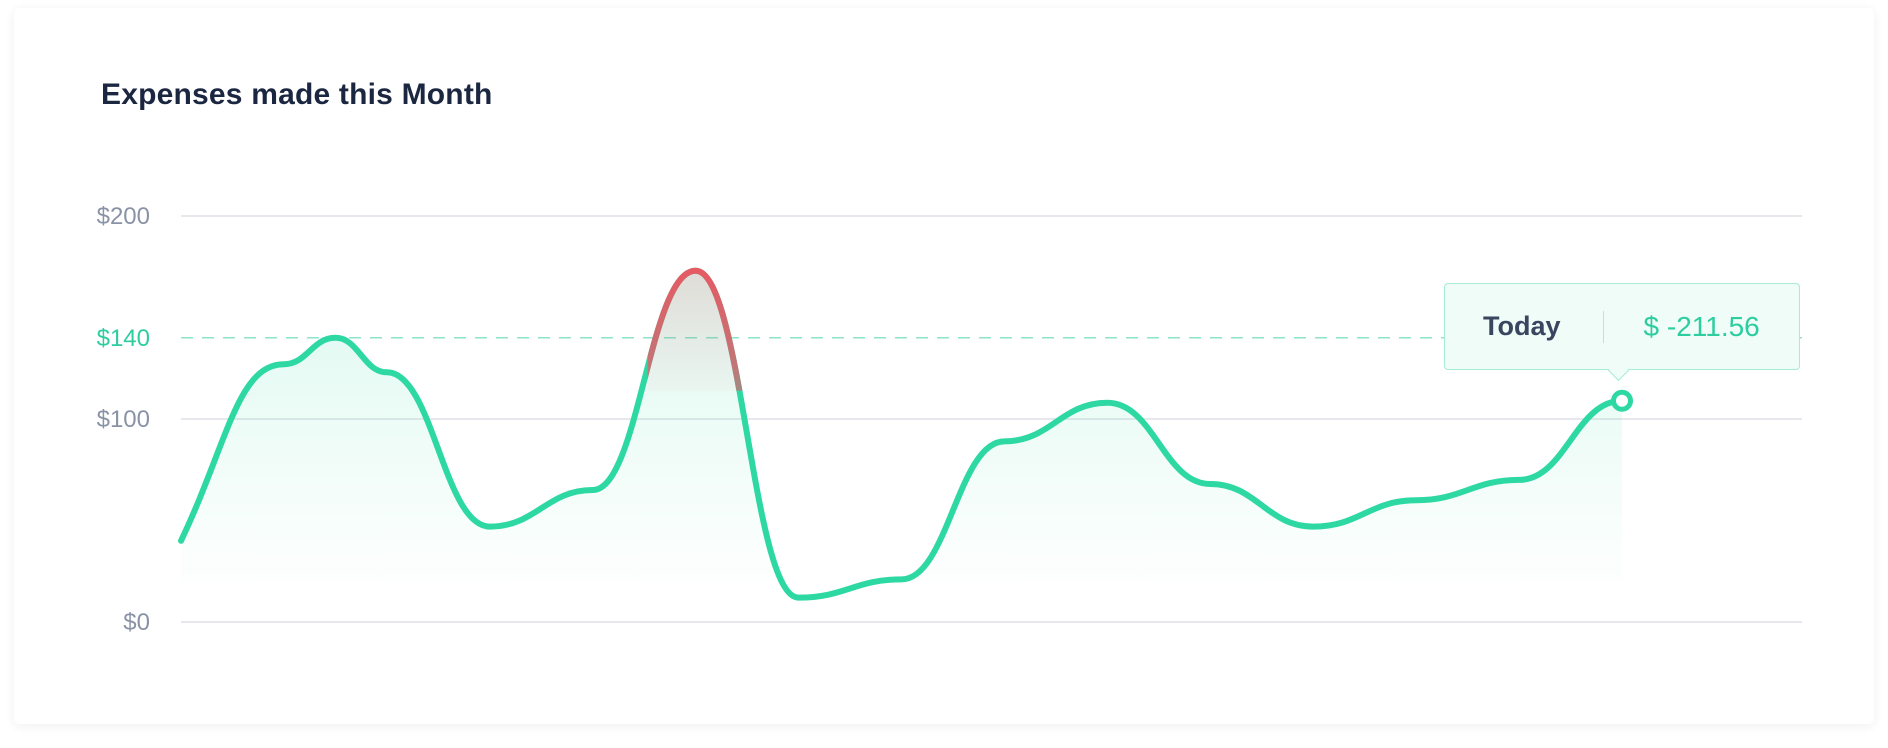  I want to click on today-point-marker, so click(1622, 400).